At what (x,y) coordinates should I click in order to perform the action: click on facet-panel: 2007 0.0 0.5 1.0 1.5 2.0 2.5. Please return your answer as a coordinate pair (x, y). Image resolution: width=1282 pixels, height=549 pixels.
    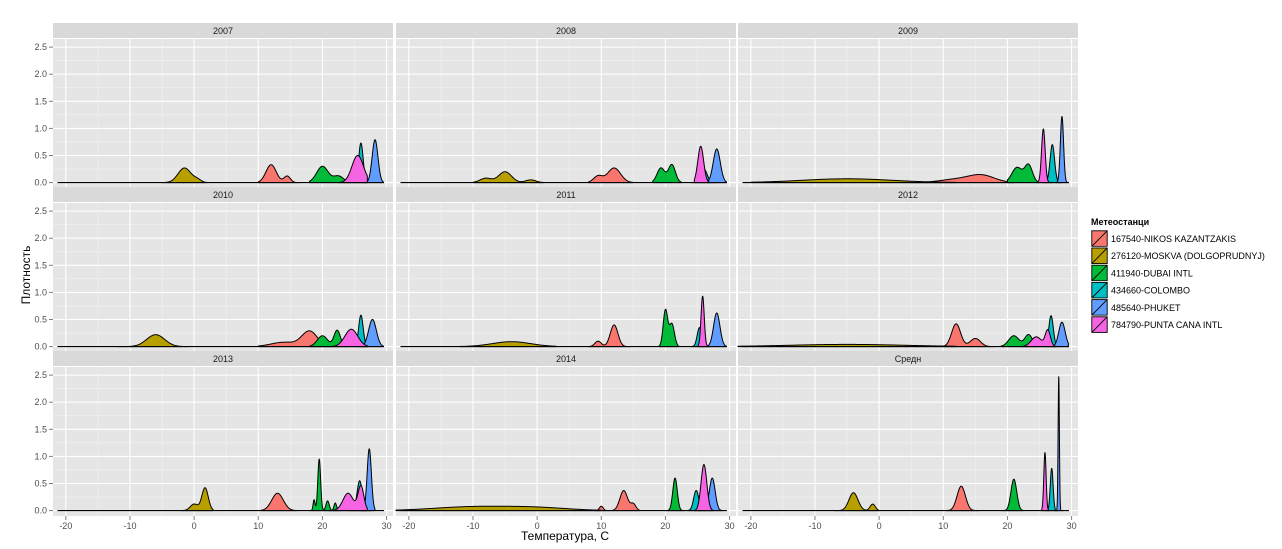
    Looking at the image, I should click on (213, 105).